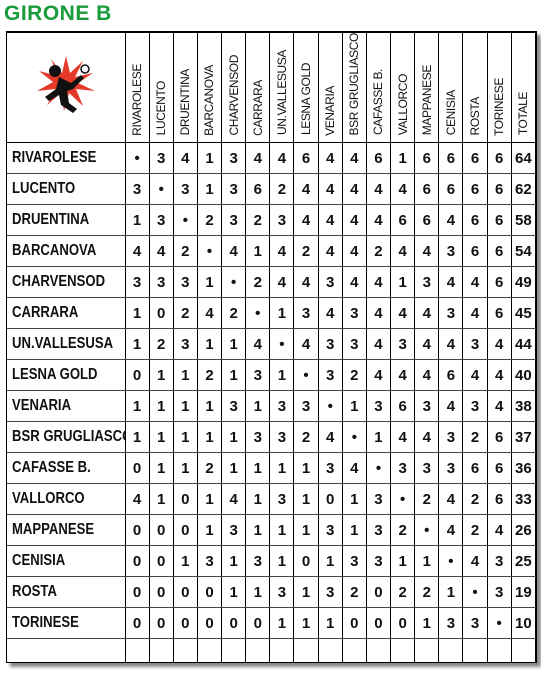 This screenshot has height=698, width=541. Describe the element at coordinates (271, 437) in the screenshot. I see `team-row: BSR GRUGLIASCO 1 1 1 1 1 3 3 2 4 • 1 4 4 3 2 6 37` at that location.